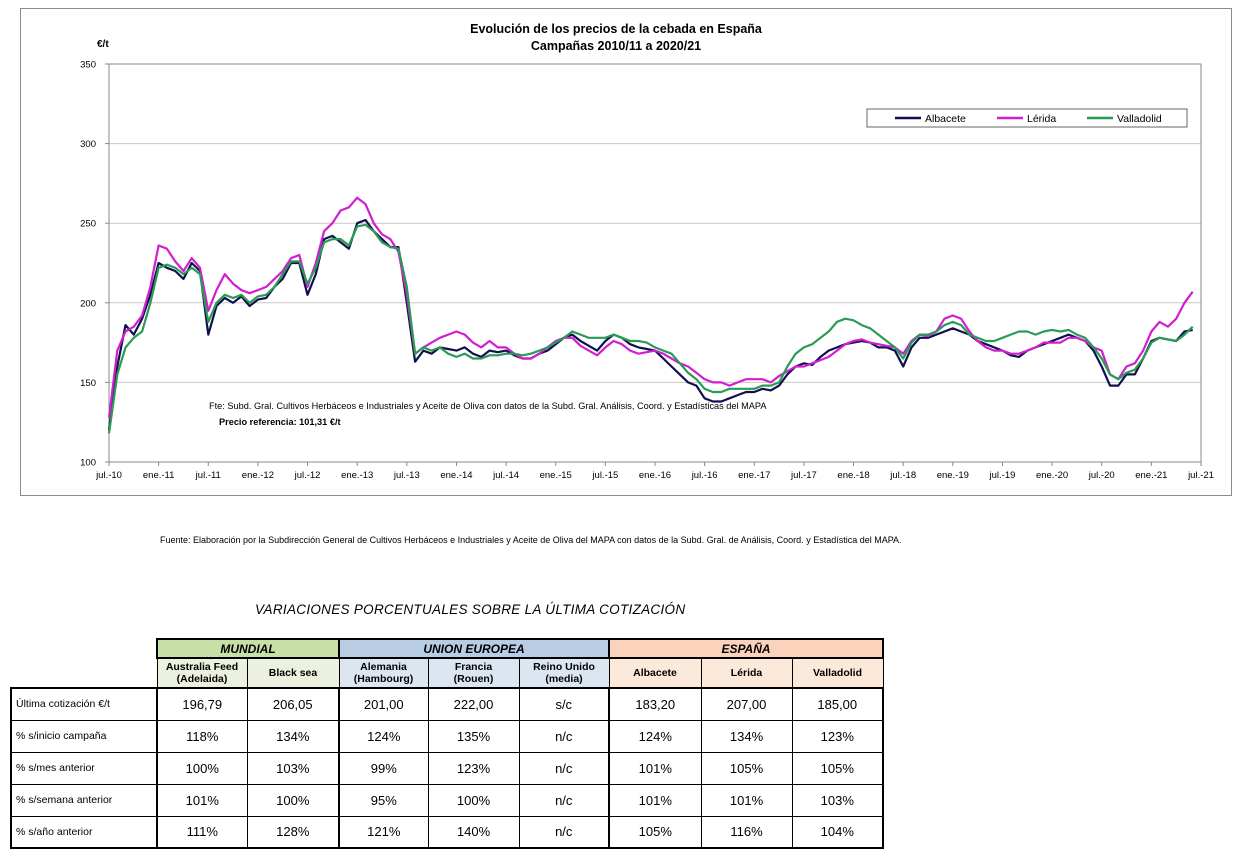 This screenshot has height=865, width=1256. I want to click on annotation-reference: Precio referencia: 101,31 €/t, so click(280, 422).